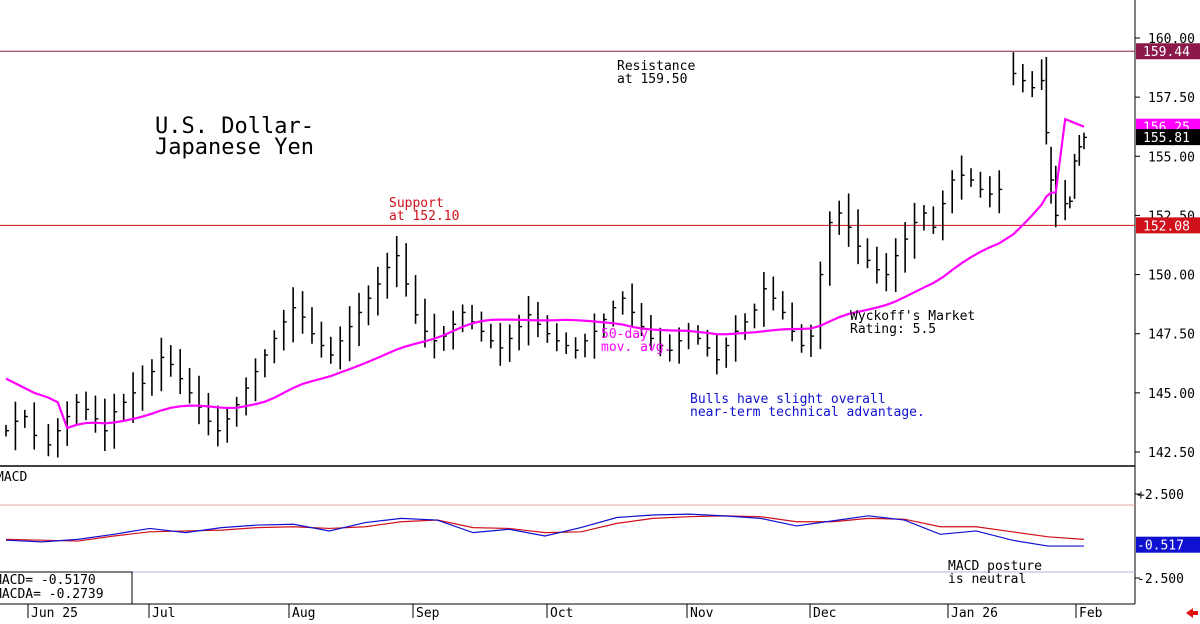 Image resolution: width=1200 pixels, height=624 pixels. I want to click on y-tick-label: 157.50, so click(1171, 98).